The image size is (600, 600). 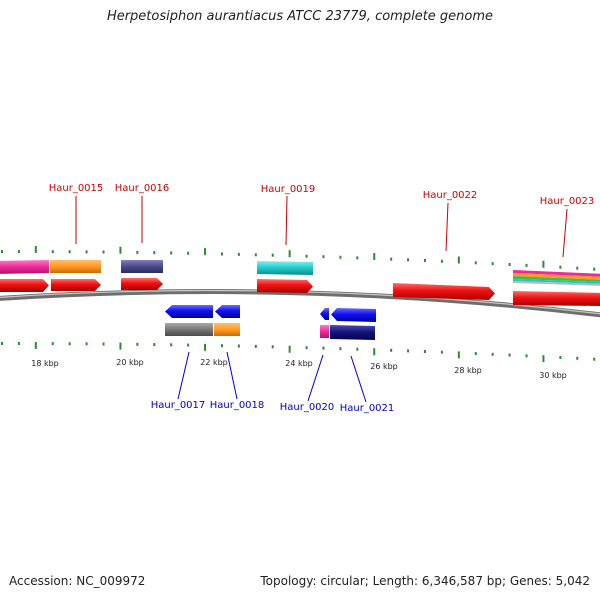 I want to click on scale-label: 28 kbp, so click(x=468, y=370).